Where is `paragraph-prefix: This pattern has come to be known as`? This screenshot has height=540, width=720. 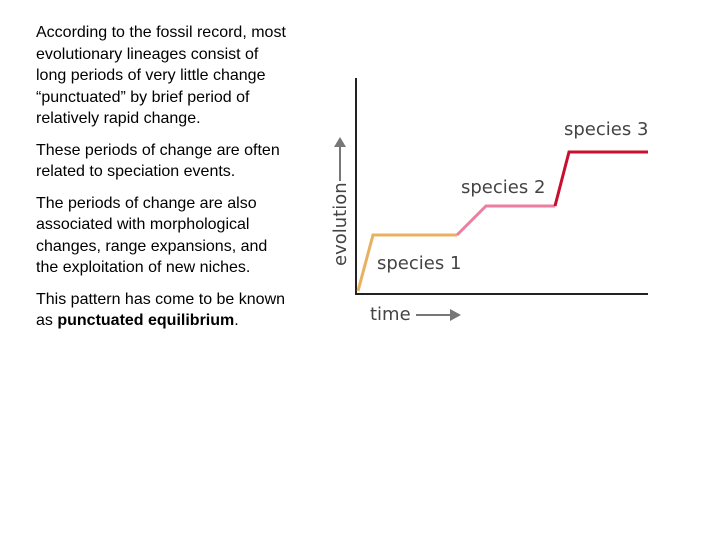 paragraph-prefix: This pattern has come to be known as is located at coordinates (161, 310).